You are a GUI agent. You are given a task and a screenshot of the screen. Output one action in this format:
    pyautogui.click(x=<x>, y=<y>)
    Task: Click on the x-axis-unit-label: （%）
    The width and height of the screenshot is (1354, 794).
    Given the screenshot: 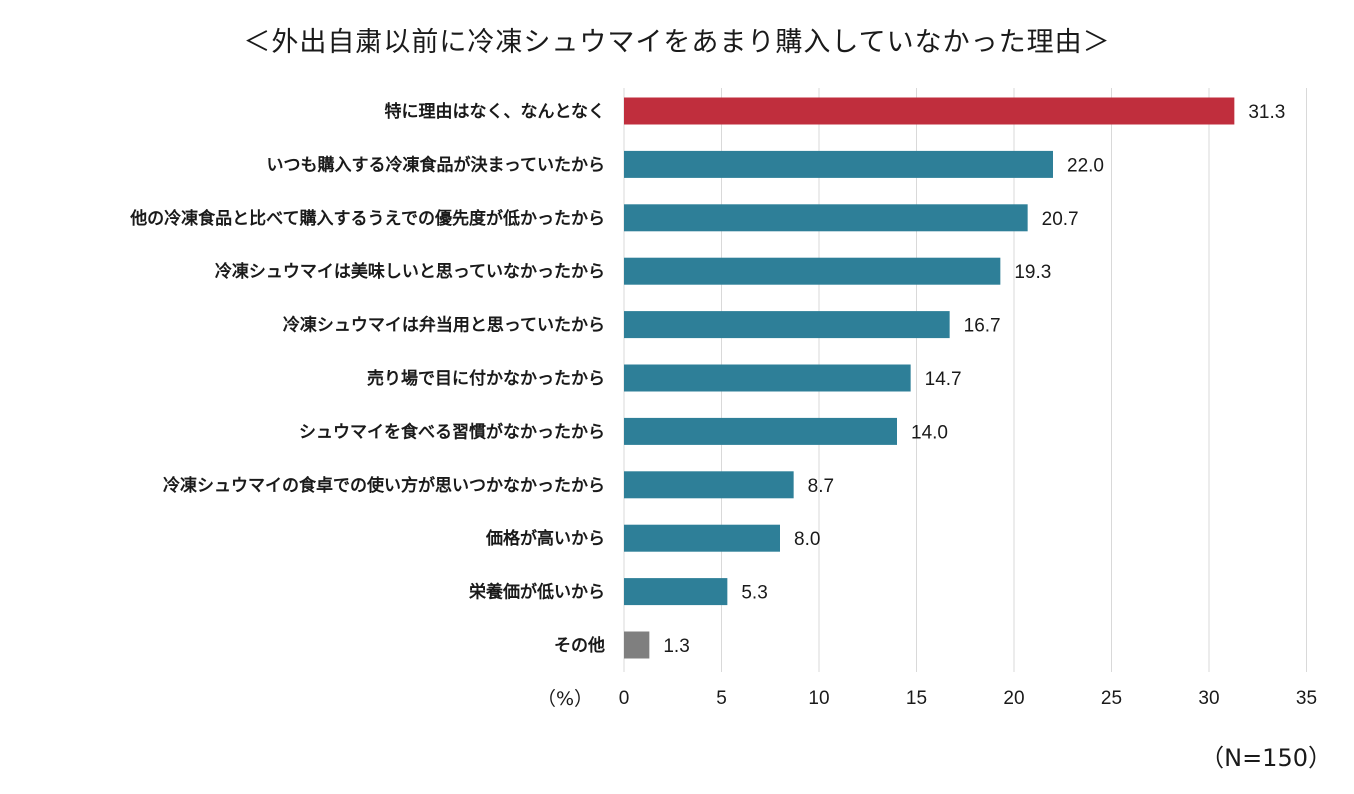 What is the action you would take?
    pyautogui.click(x=565, y=699)
    